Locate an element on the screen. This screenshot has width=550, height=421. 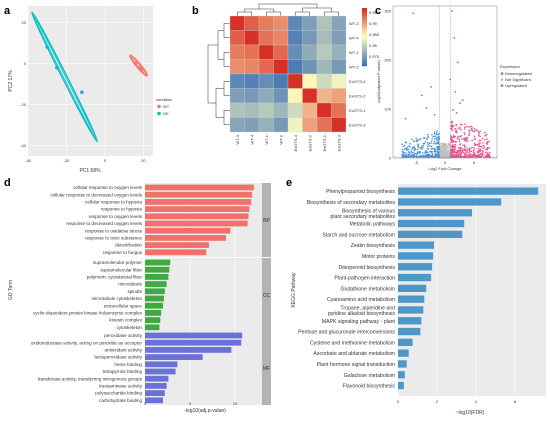
go-term-label: response to hypoxia is located at coordinates (122, 209).